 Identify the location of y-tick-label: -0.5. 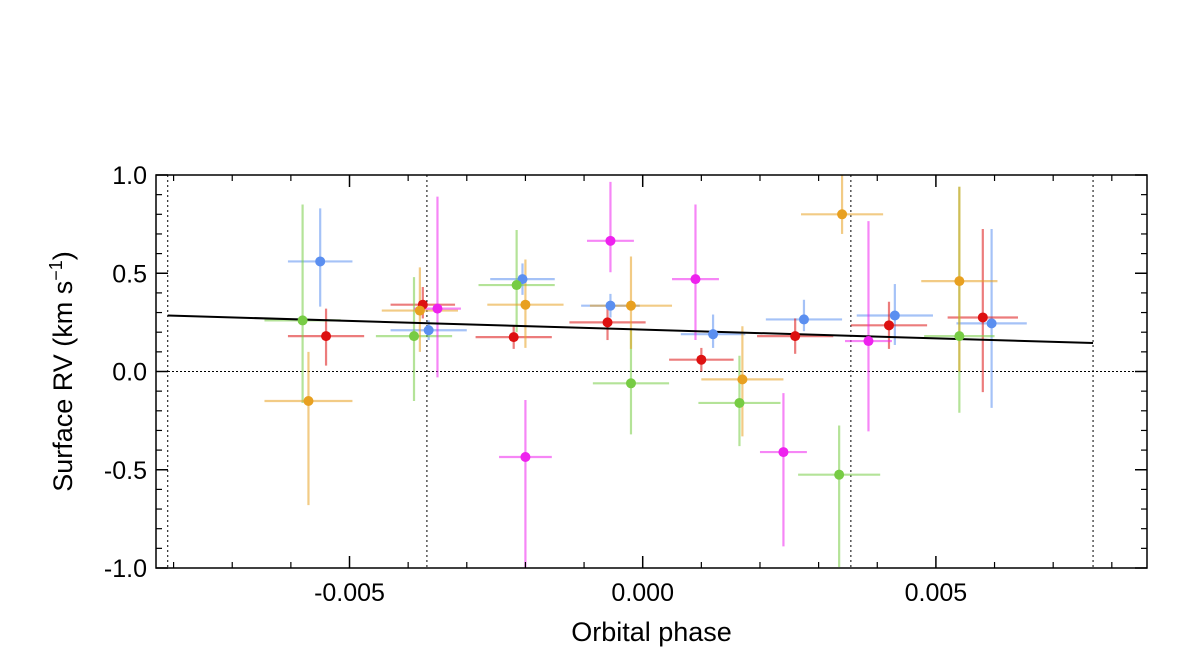
(125, 471).